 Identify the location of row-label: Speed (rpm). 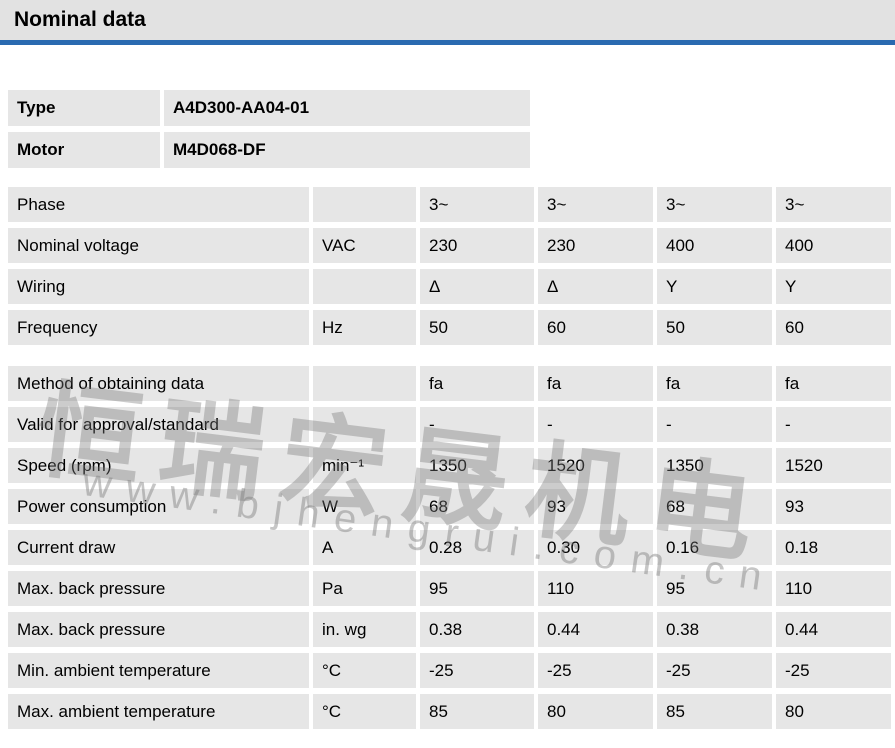
(158, 465).